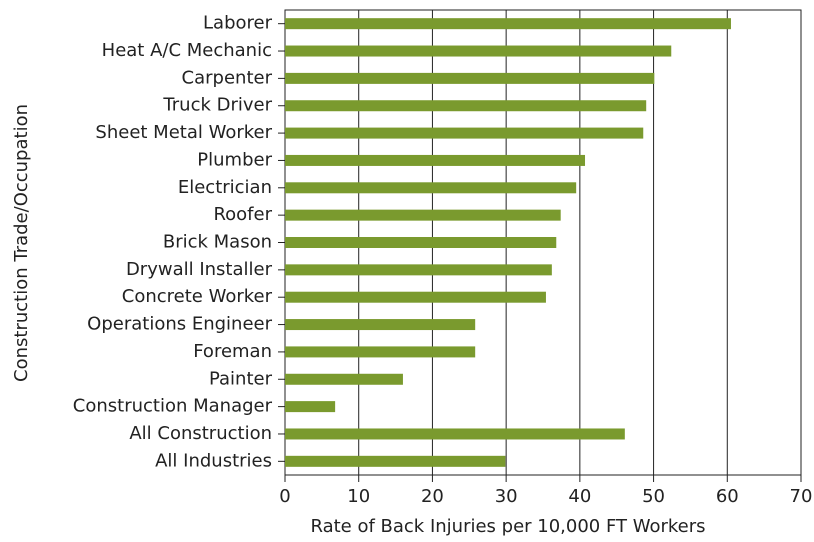 This screenshot has width=814, height=542. I want to click on y-tick-label: Heat A/C Mechanic, so click(187, 50).